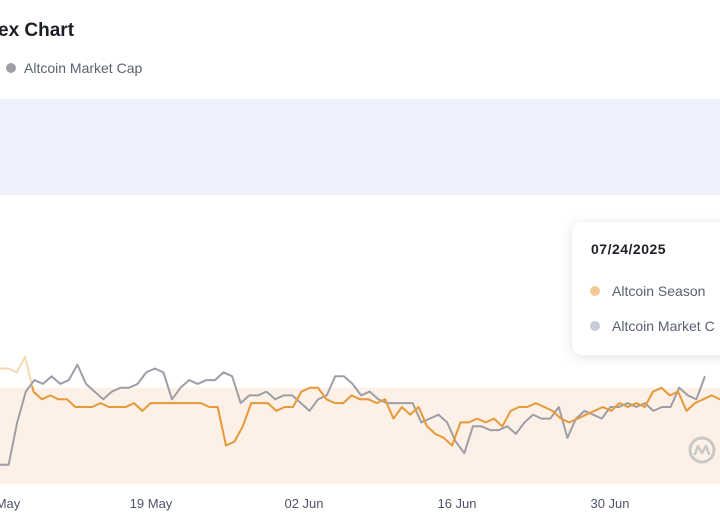 Image resolution: width=720 pixels, height=530 pixels. I want to click on tooltip-date: 07/24/2025, so click(629, 249).